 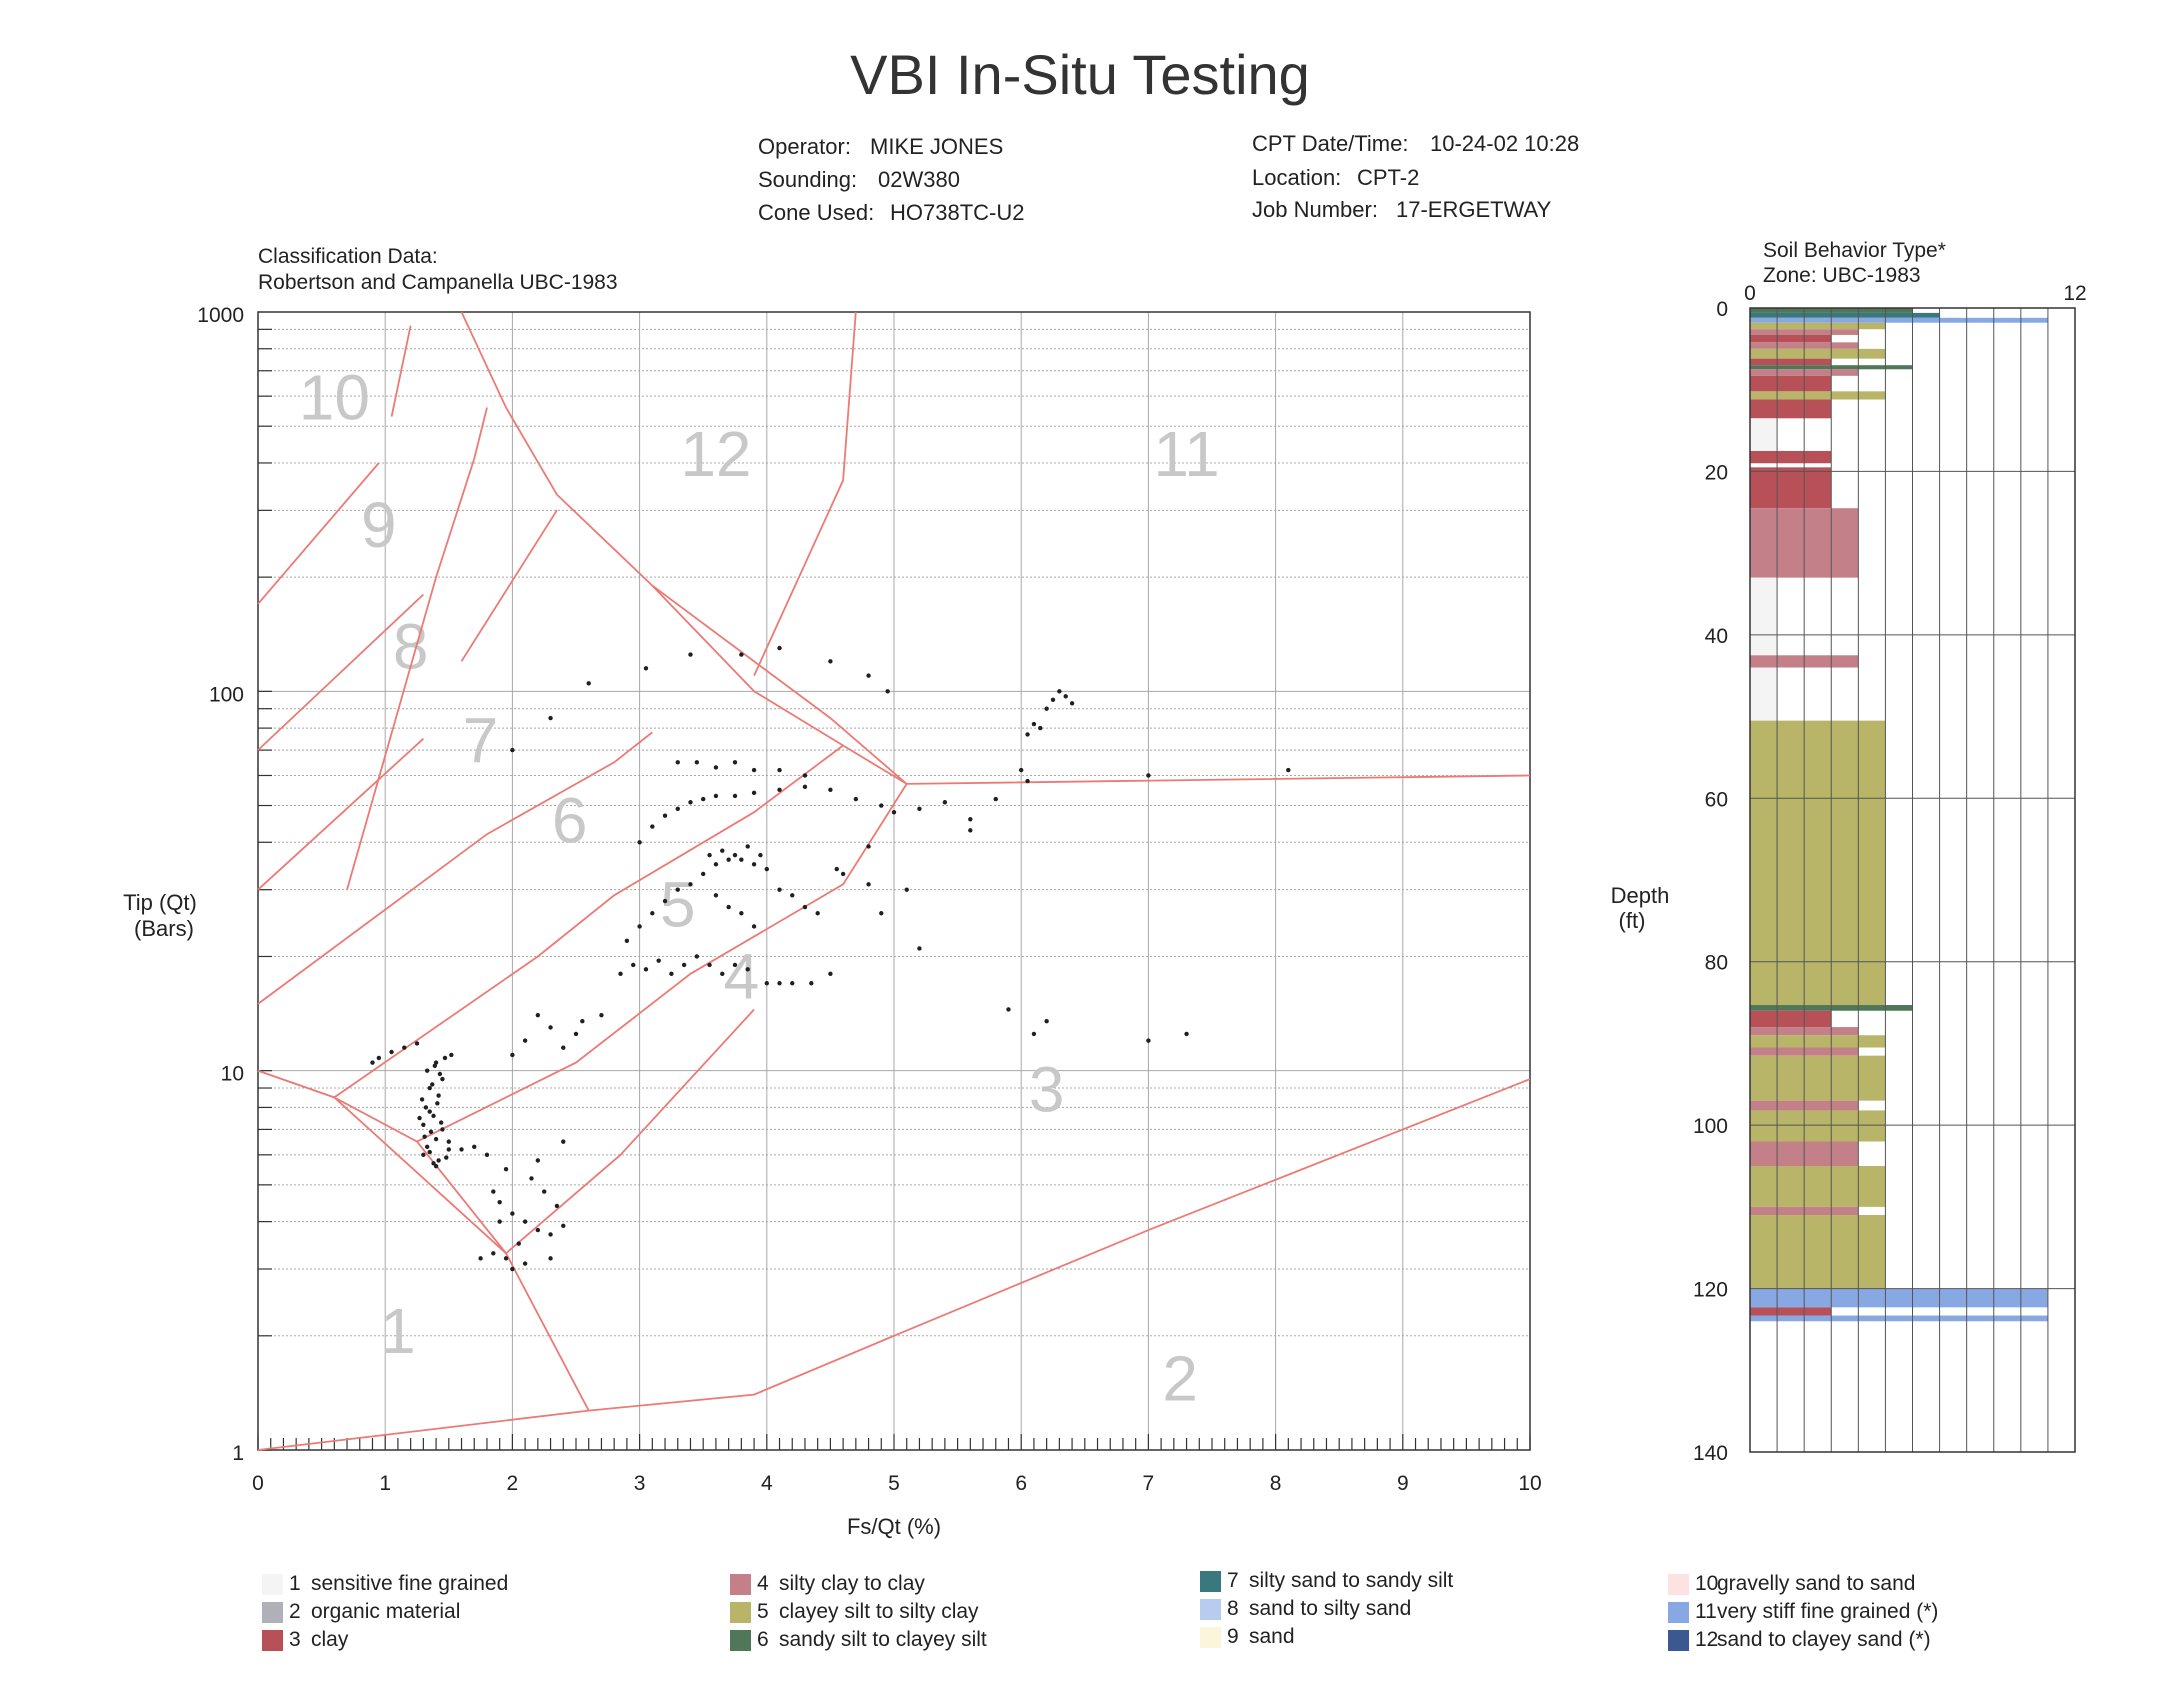 I want to click on legend-number: 1, so click(x=295, y=1583).